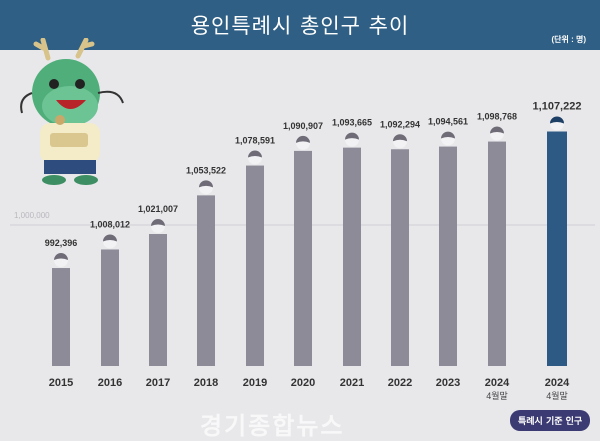 The height and width of the screenshot is (441, 600). What do you see at coordinates (255, 383) in the screenshot?
I see `x-tick-label: 2019` at bounding box center [255, 383].